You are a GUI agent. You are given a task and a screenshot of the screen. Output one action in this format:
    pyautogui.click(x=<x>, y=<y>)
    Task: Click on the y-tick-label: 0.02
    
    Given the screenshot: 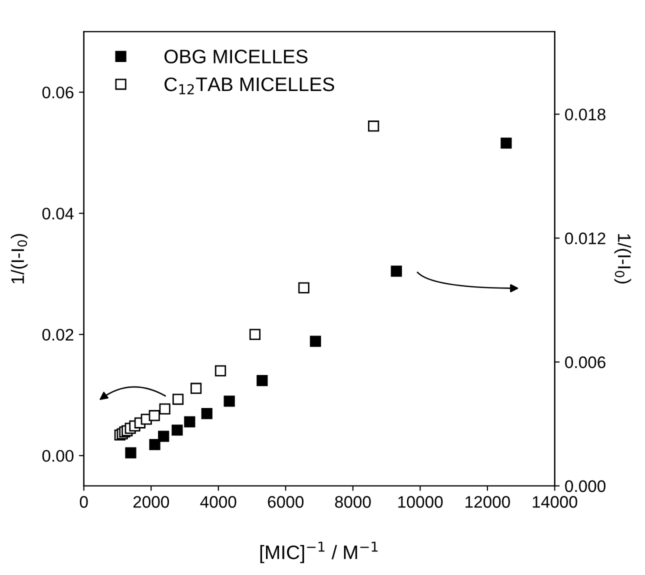 What is the action you would take?
    pyautogui.click(x=58, y=334)
    